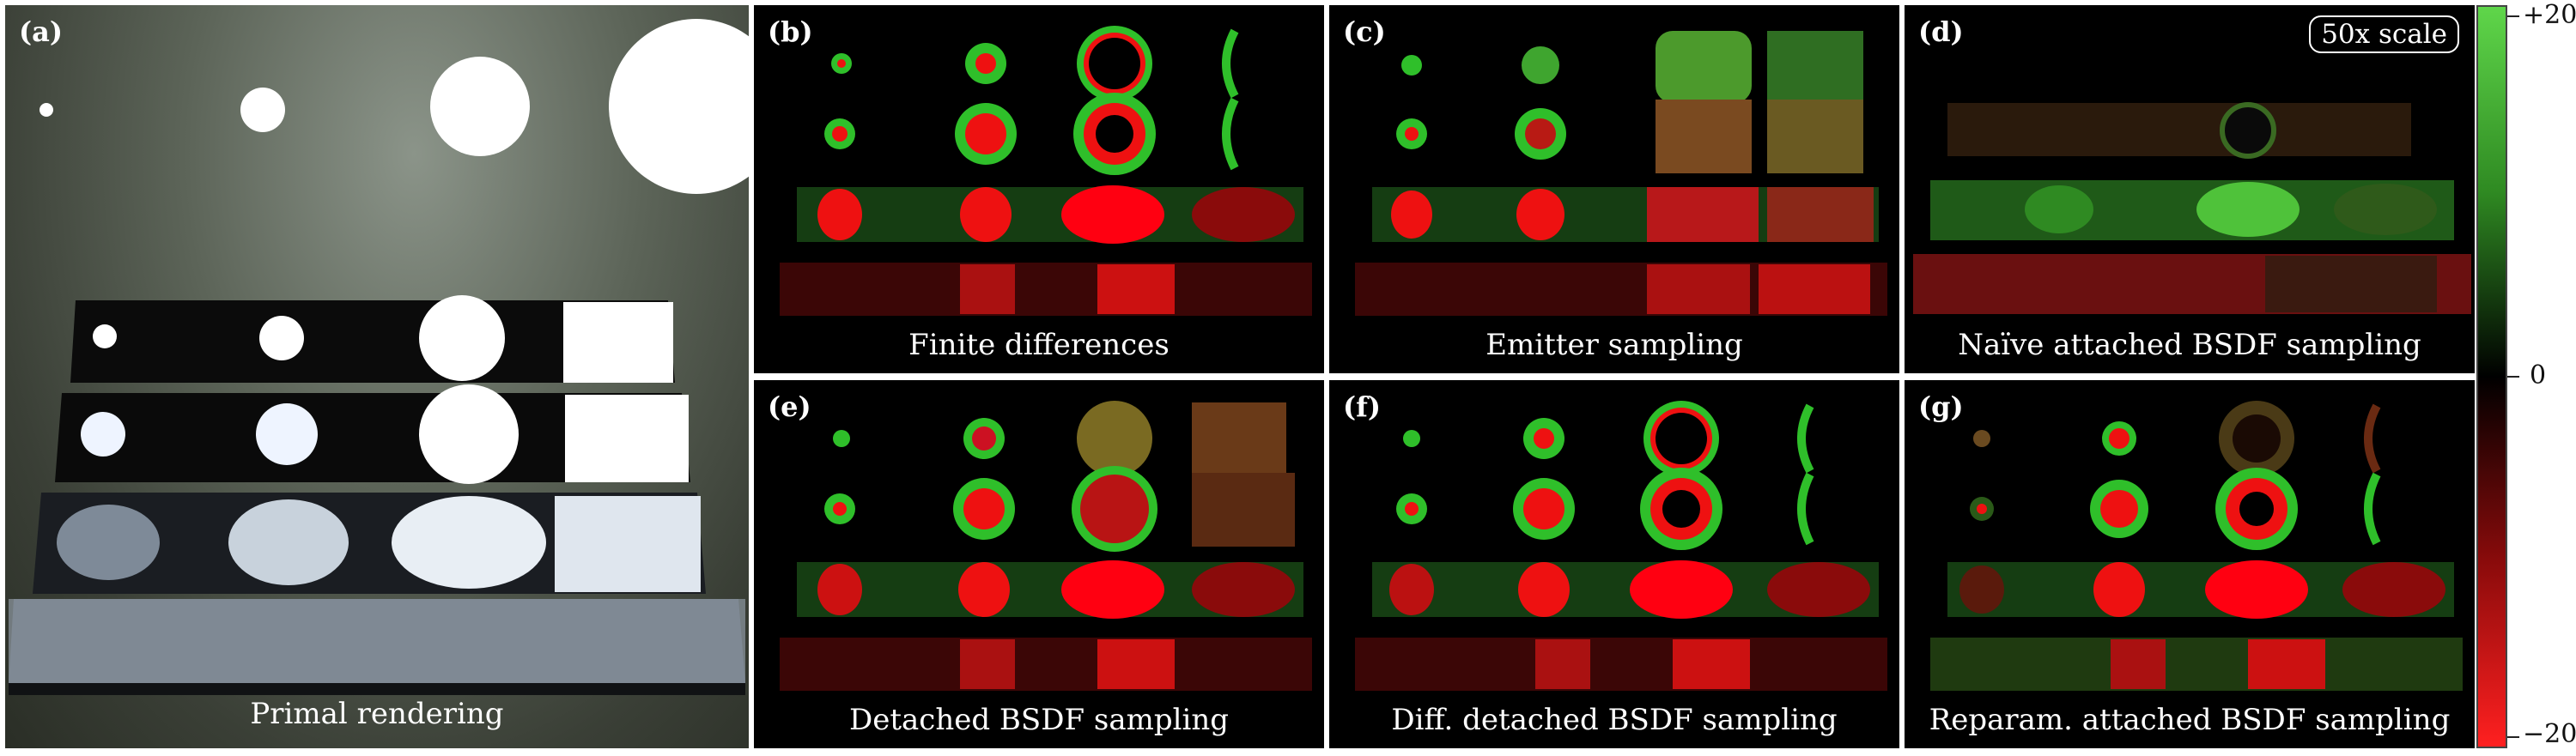 This screenshot has width=2576, height=756. What do you see at coordinates (1621, 173) in the screenshot?
I see `derivative-image-c` at bounding box center [1621, 173].